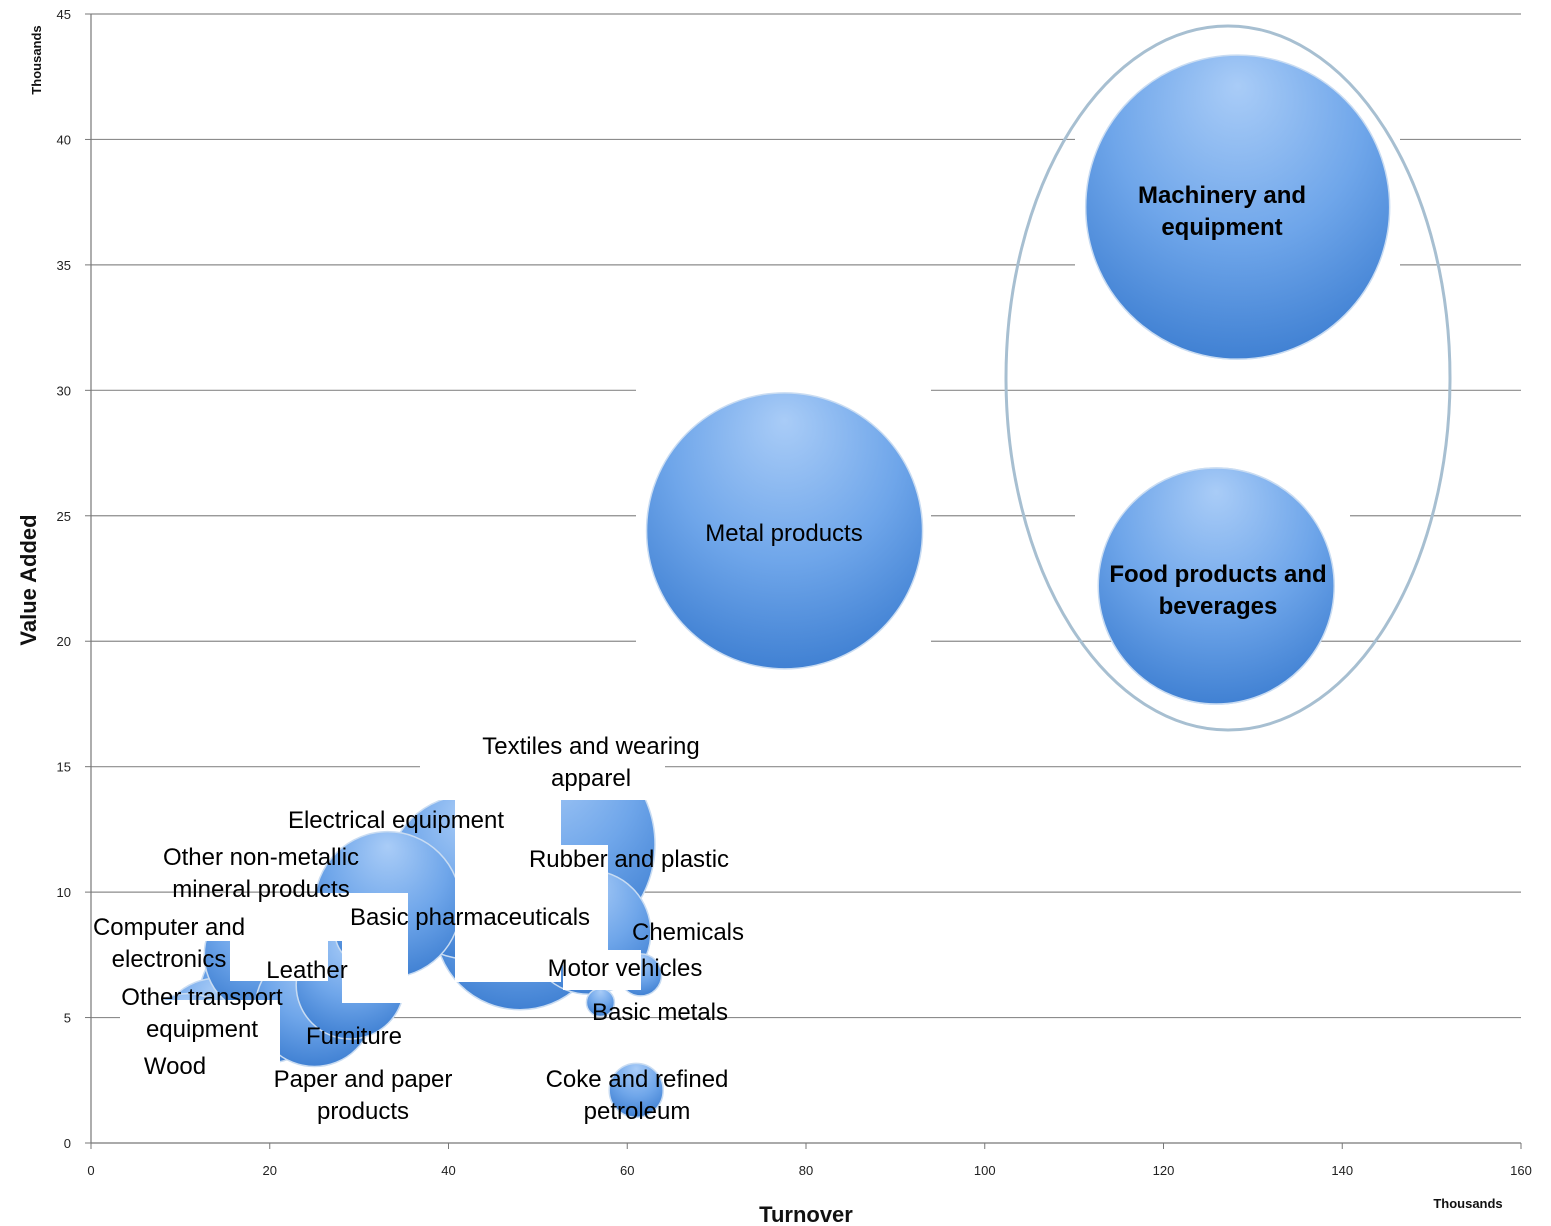 This screenshot has width=1551, height=1226. I want to click on bubble-label-chemicals: Chemicals, so click(688, 932).